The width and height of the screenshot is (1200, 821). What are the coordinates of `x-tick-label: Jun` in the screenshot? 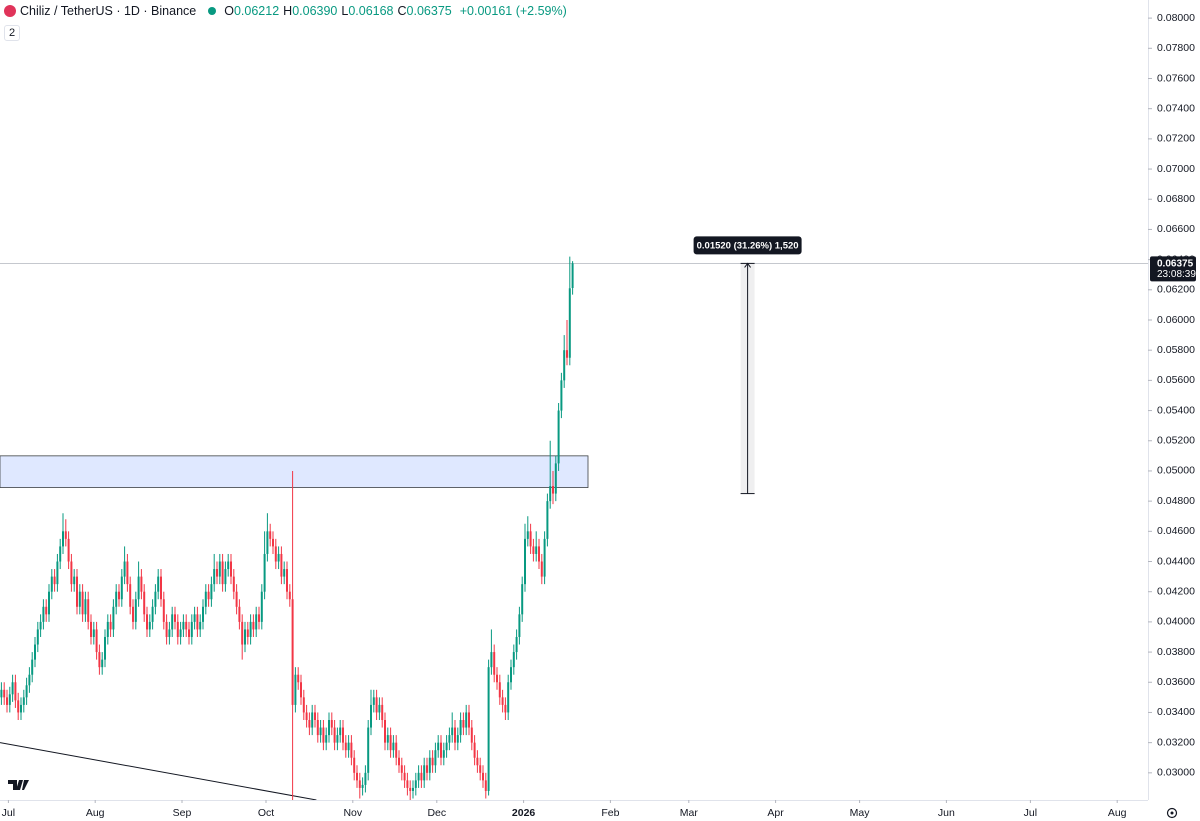 It's located at (946, 813).